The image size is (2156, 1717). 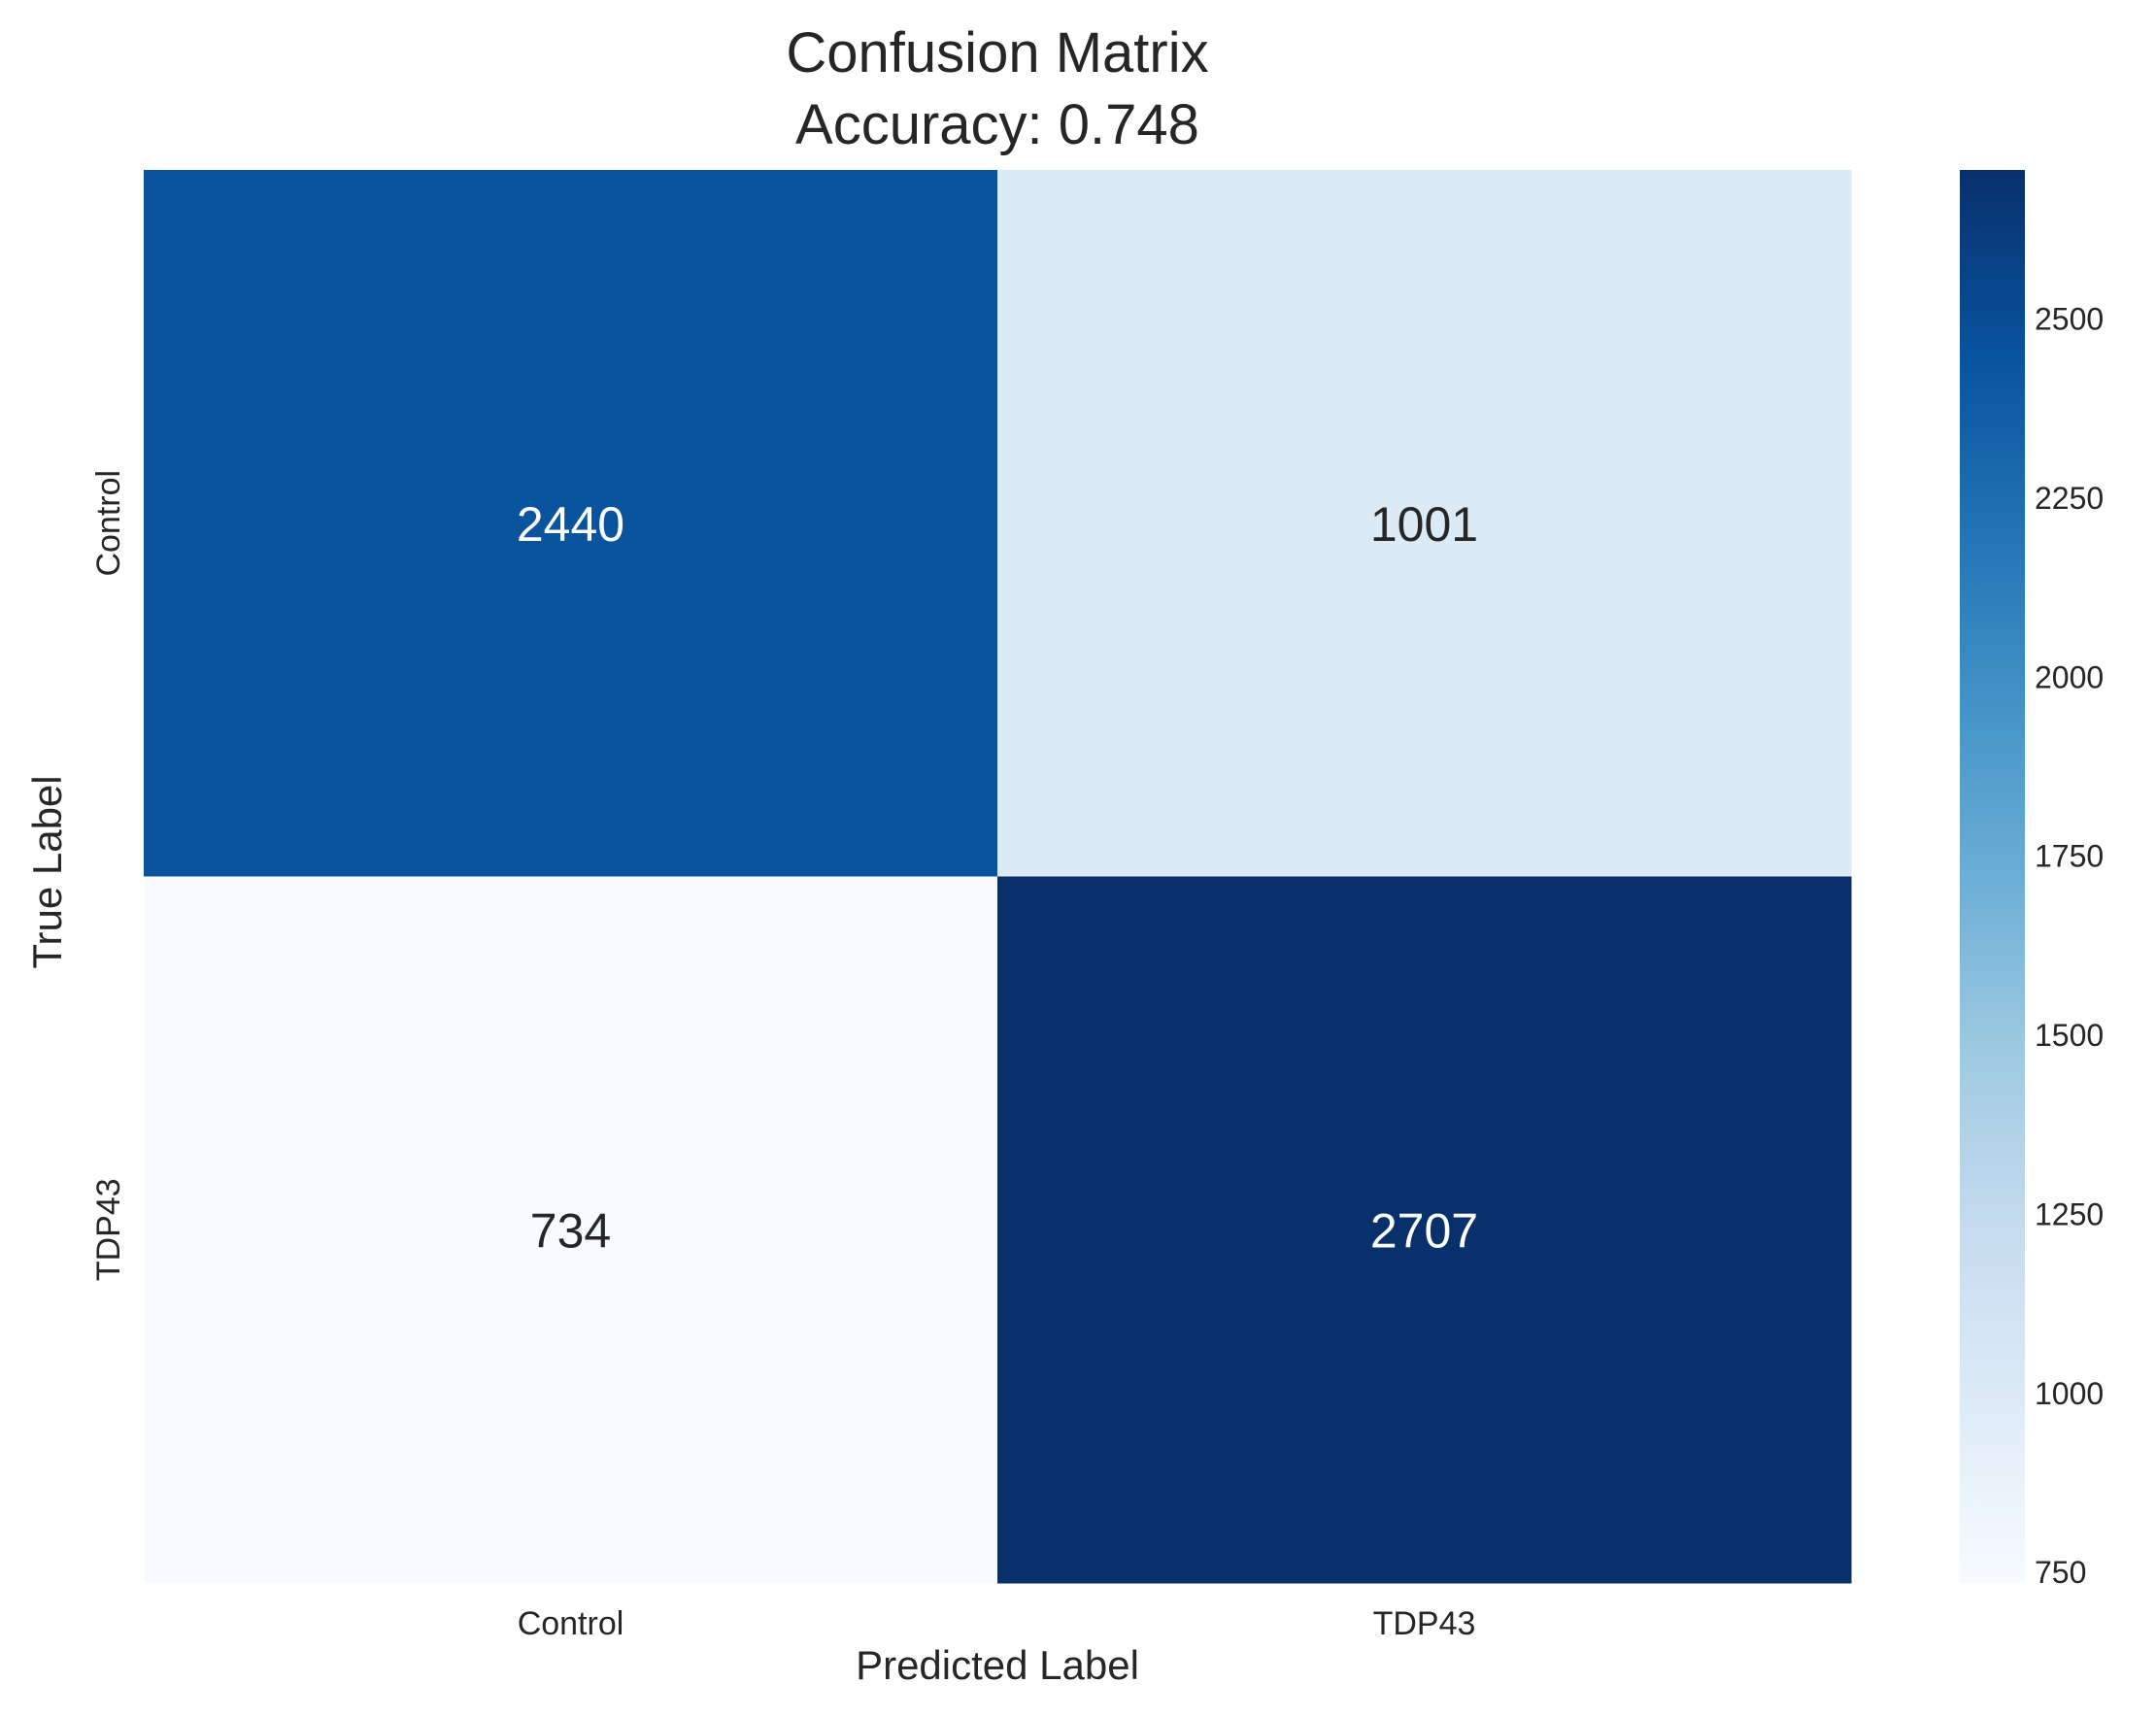 I want to click on chart-subtitle: Accuracy: 0.748, so click(x=997, y=124).